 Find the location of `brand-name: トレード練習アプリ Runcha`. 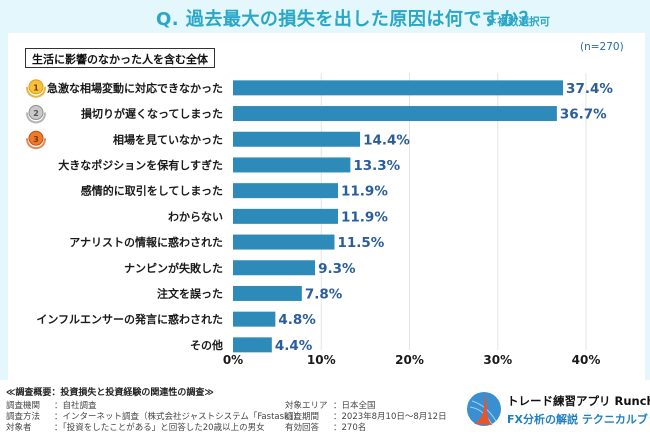

brand-name: トレード練習アプリ Runcha is located at coordinates (578, 401).